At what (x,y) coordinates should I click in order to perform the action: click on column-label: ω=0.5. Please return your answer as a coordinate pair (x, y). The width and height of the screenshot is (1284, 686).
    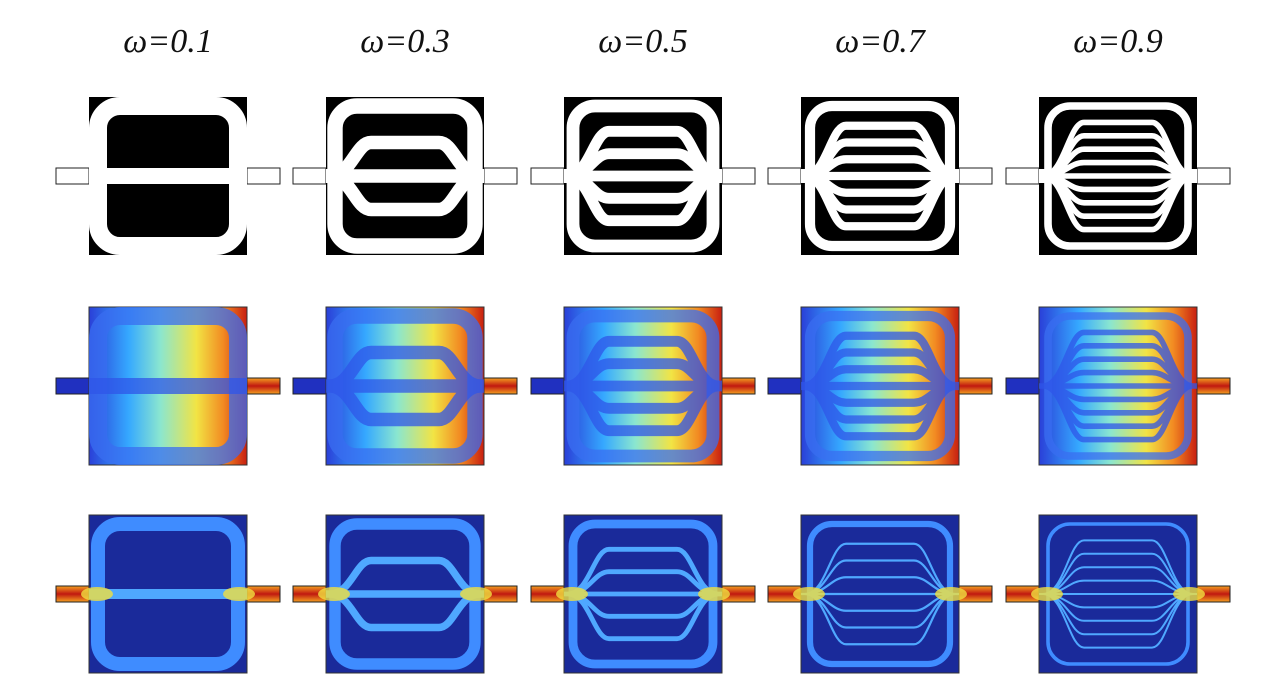
    Looking at the image, I should click on (642, 41).